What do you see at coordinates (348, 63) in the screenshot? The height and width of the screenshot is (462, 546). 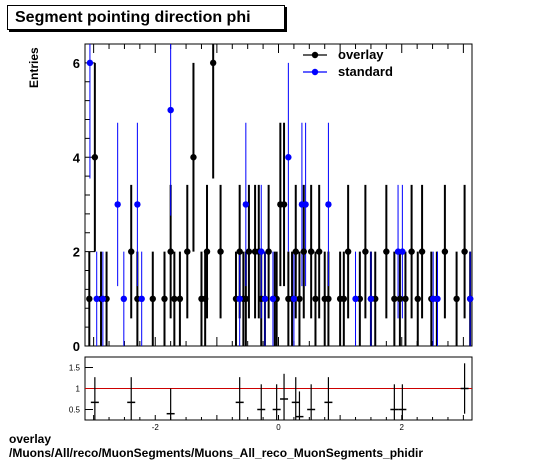 I see `legend: overlay standard` at bounding box center [348, 63].